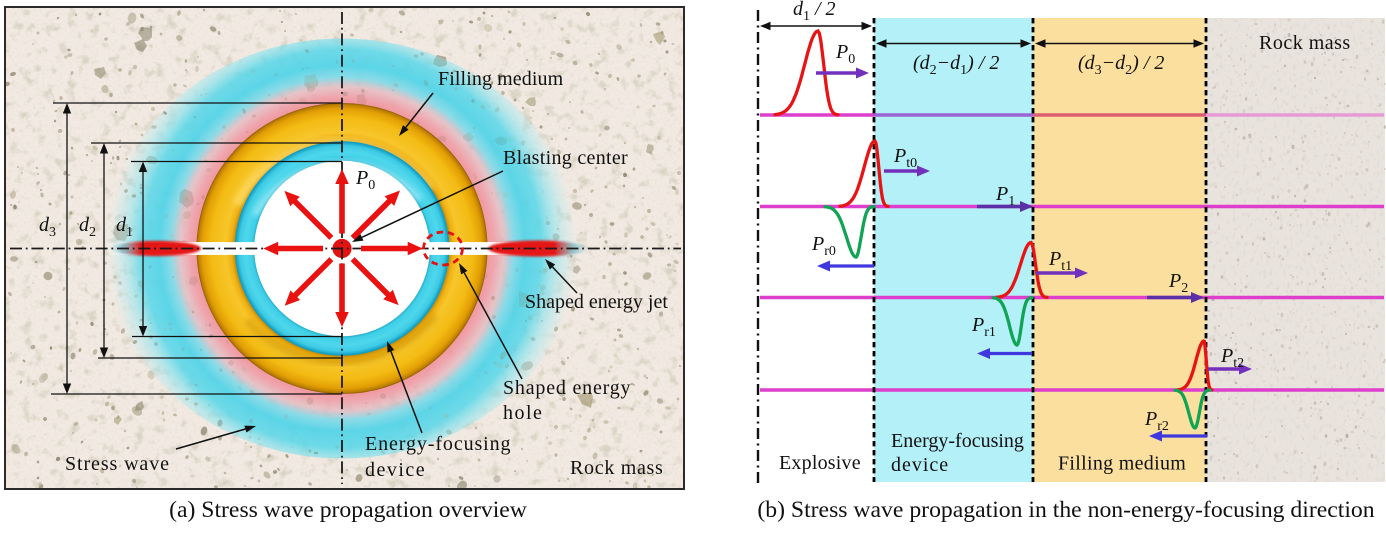 The width and height of the screenshot is (1386, 533). I want to click on svg-text: d1 / 2, so click(814, 12).